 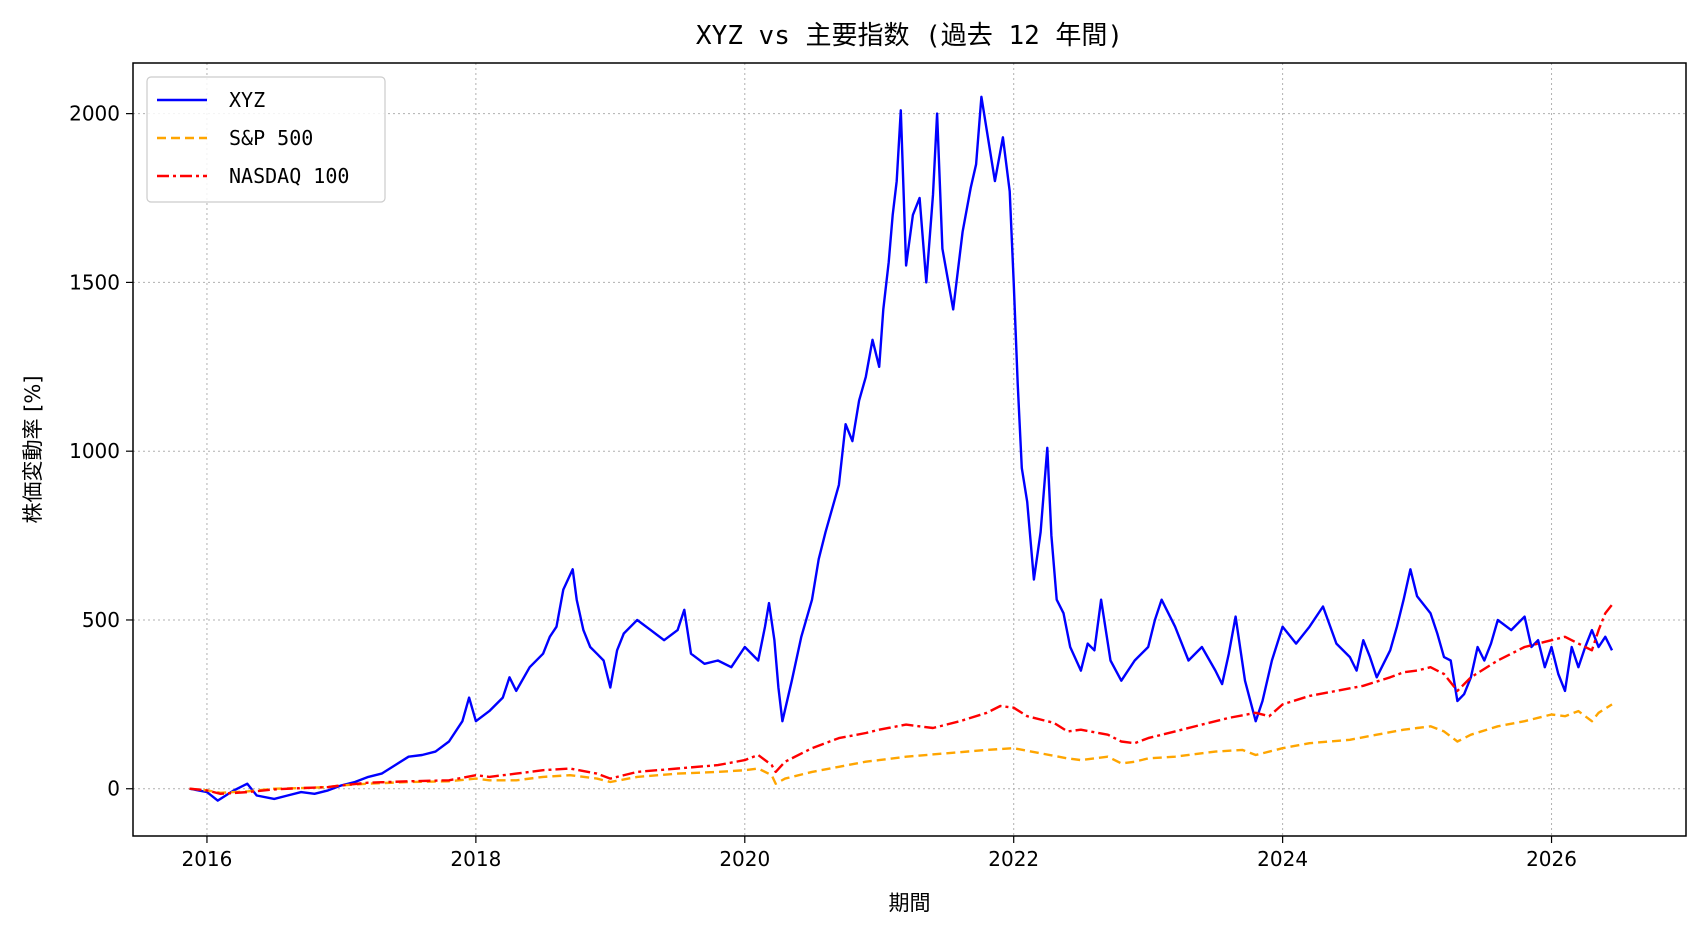 I want to click on legend-label: XYZ, so click(x=247, y=100).